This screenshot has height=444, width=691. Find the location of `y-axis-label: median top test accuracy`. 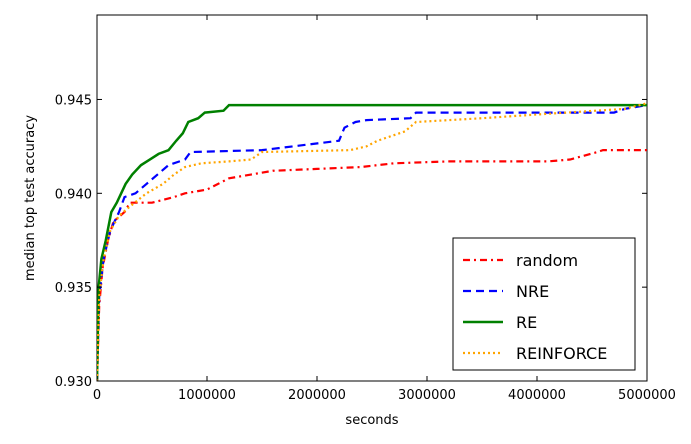

y-axis-label: median top test accuracy is located at coordinates (30, 198).